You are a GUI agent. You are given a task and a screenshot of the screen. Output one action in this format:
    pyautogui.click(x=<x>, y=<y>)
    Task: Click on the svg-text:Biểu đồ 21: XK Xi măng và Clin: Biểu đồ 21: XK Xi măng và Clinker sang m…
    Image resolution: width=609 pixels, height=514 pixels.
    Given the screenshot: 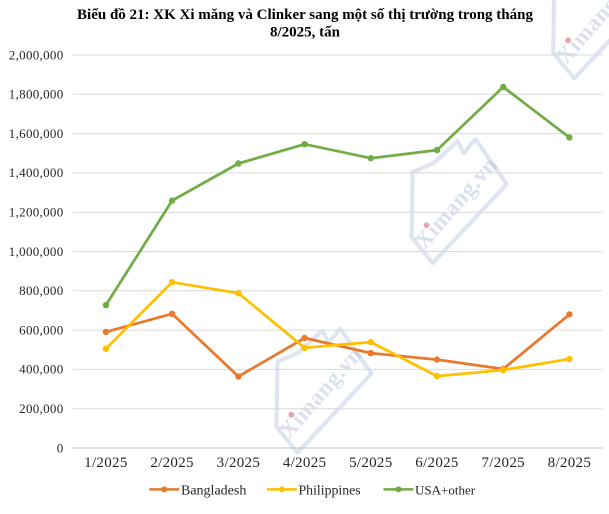 What is the action you would take?
    pyautogui.click(x=305, y=15)
    